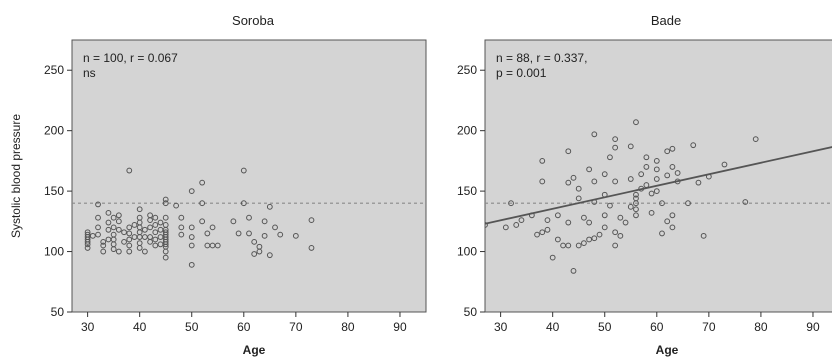  I want to click on x-tick-label: 80, so click(348, 327).